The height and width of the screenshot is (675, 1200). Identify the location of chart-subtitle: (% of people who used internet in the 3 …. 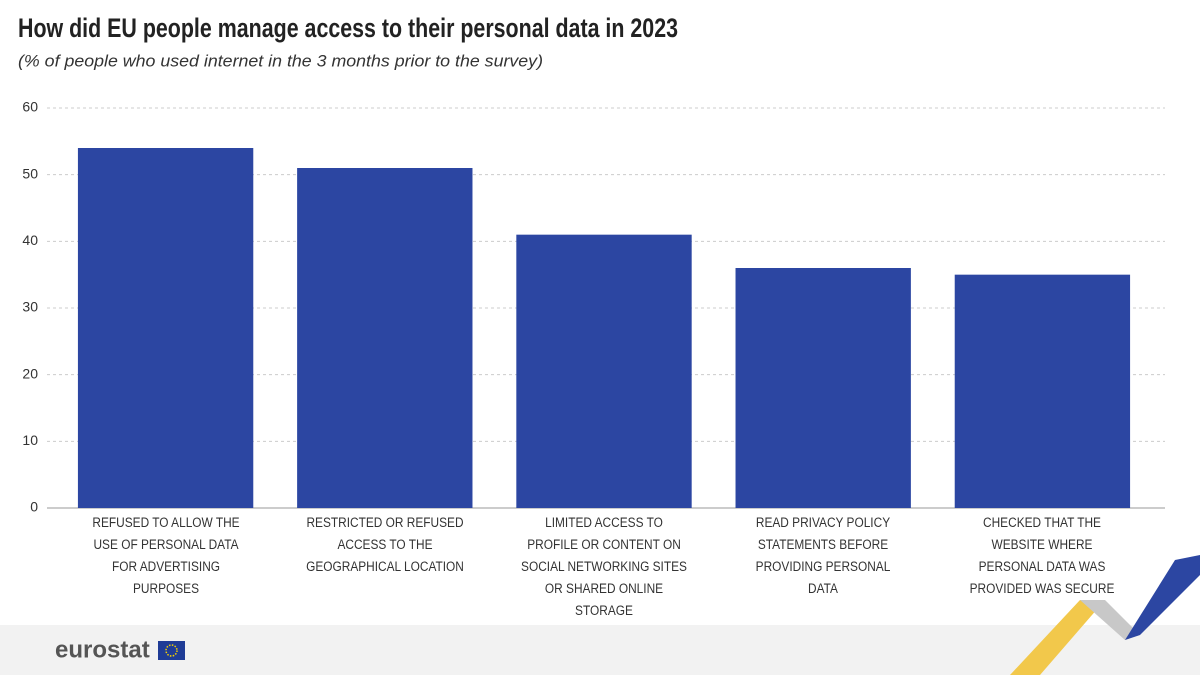
(280, 60).